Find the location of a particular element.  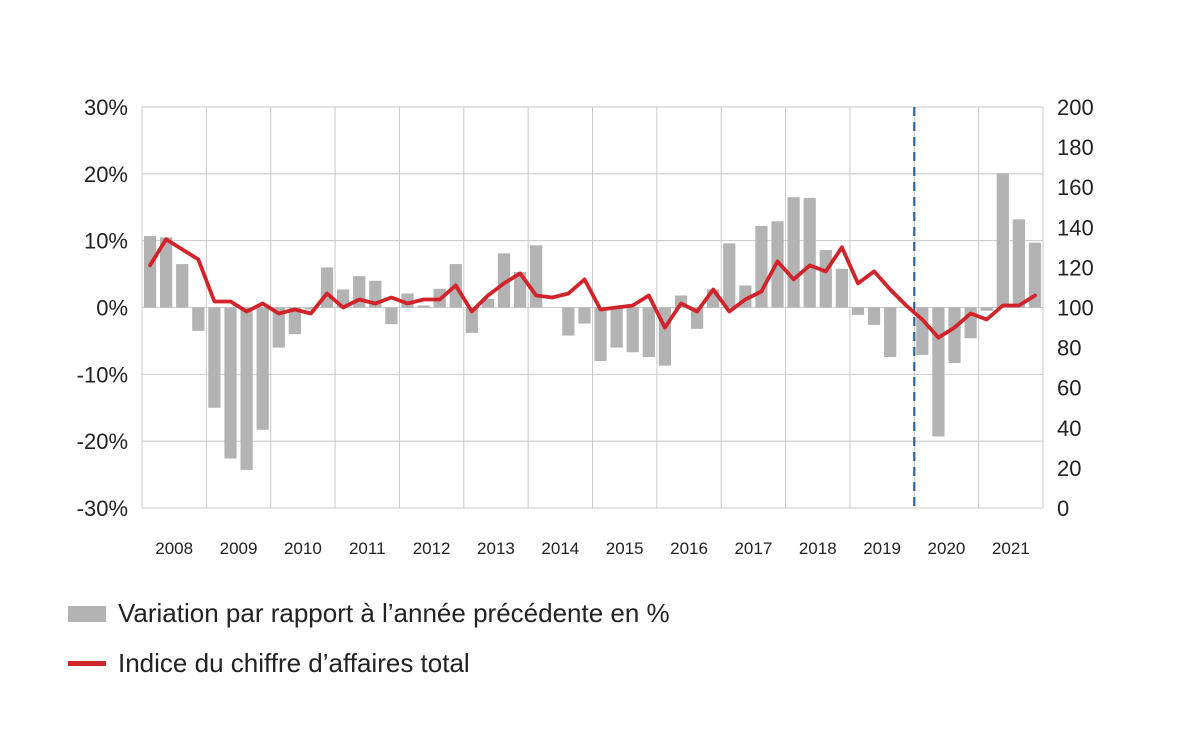

x-tick-label: 2016 is located at coordinates (689, 548).